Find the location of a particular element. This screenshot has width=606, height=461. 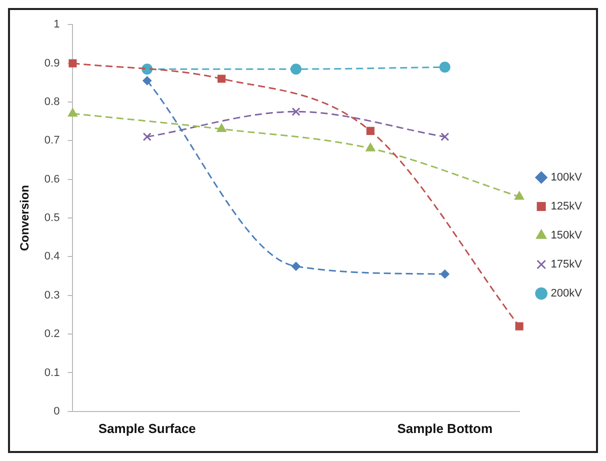

y-tick-label: 0.9 is located at coordinates (52, 63).